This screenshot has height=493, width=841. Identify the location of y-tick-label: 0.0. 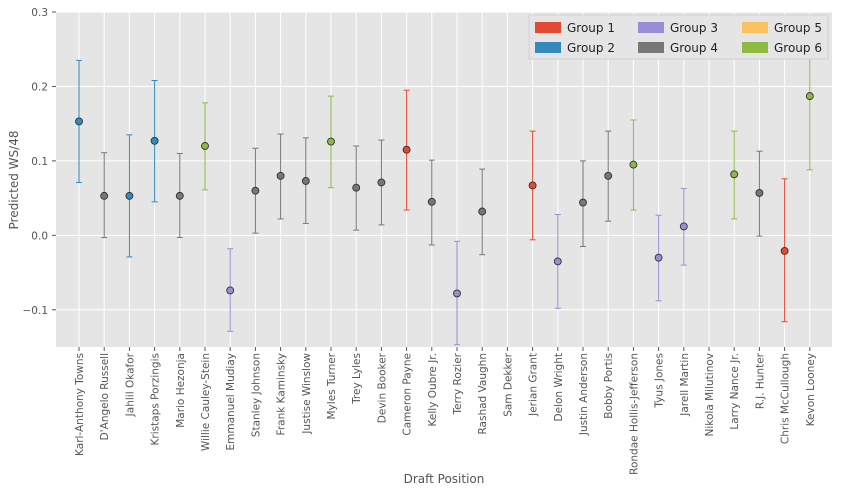
(39, 236).